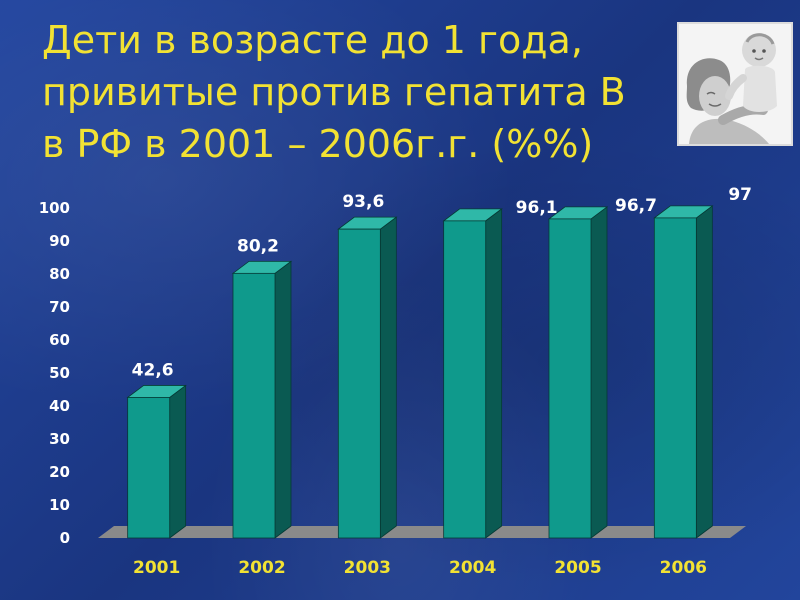  I want to click on y-tick-label: 90, so click(59, 241).